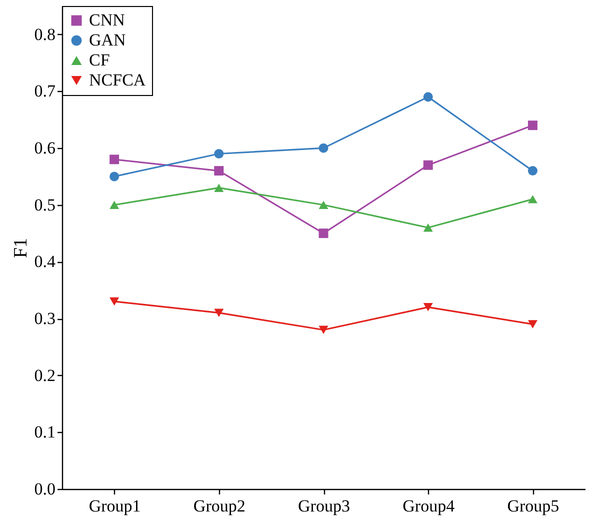 This screenshot has height=522, width=605. I want to click on y-tick-label: 0.3, so click(45, 318).